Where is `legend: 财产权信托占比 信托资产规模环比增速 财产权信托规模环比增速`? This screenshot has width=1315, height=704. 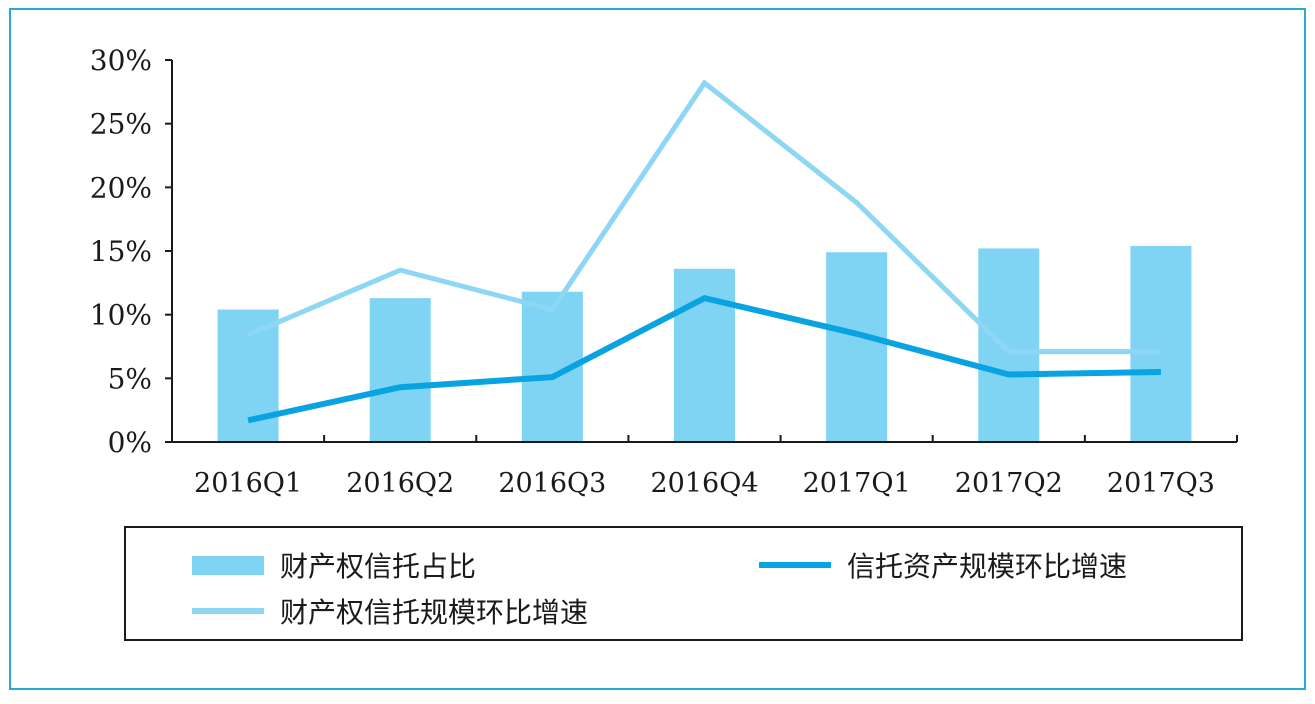
legend: 财产权信托占比 信托资产规模环比增速 财产权信托规模环比增速 is located at coordinates (683, 583).